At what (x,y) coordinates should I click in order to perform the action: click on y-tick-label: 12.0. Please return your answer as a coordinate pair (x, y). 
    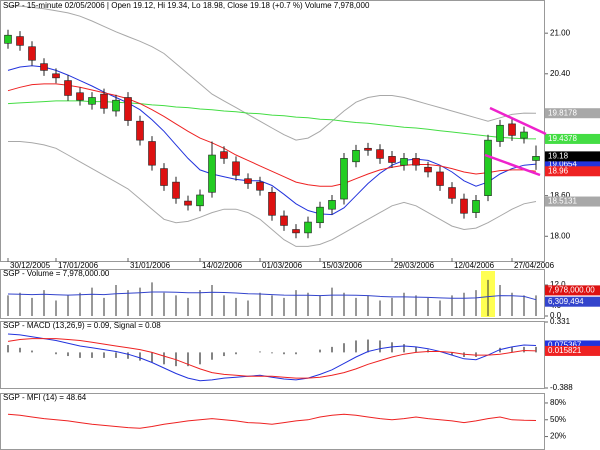
    Looking at the image, I should click on (558, 284).